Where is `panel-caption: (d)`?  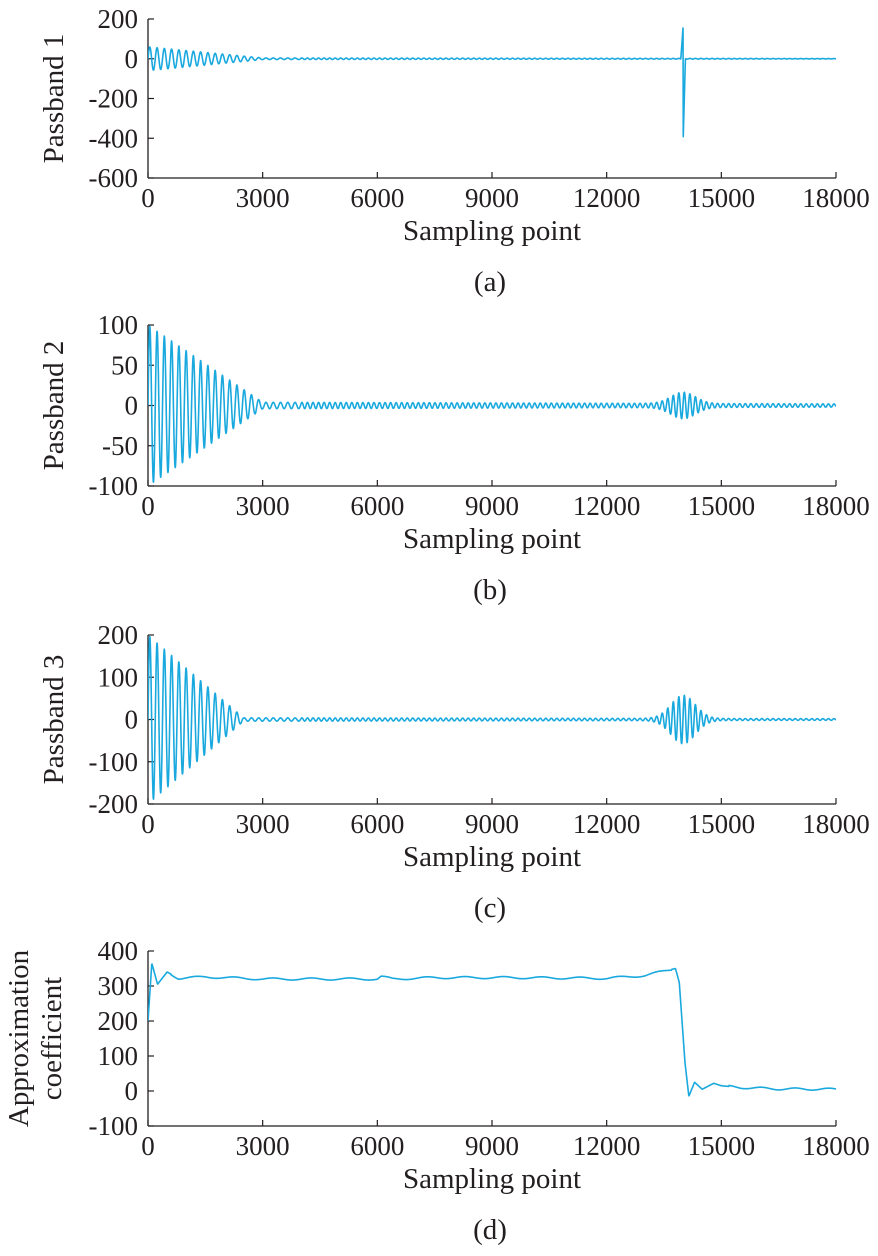 panel-caption: (d) is located at coordinates (490, 1230).